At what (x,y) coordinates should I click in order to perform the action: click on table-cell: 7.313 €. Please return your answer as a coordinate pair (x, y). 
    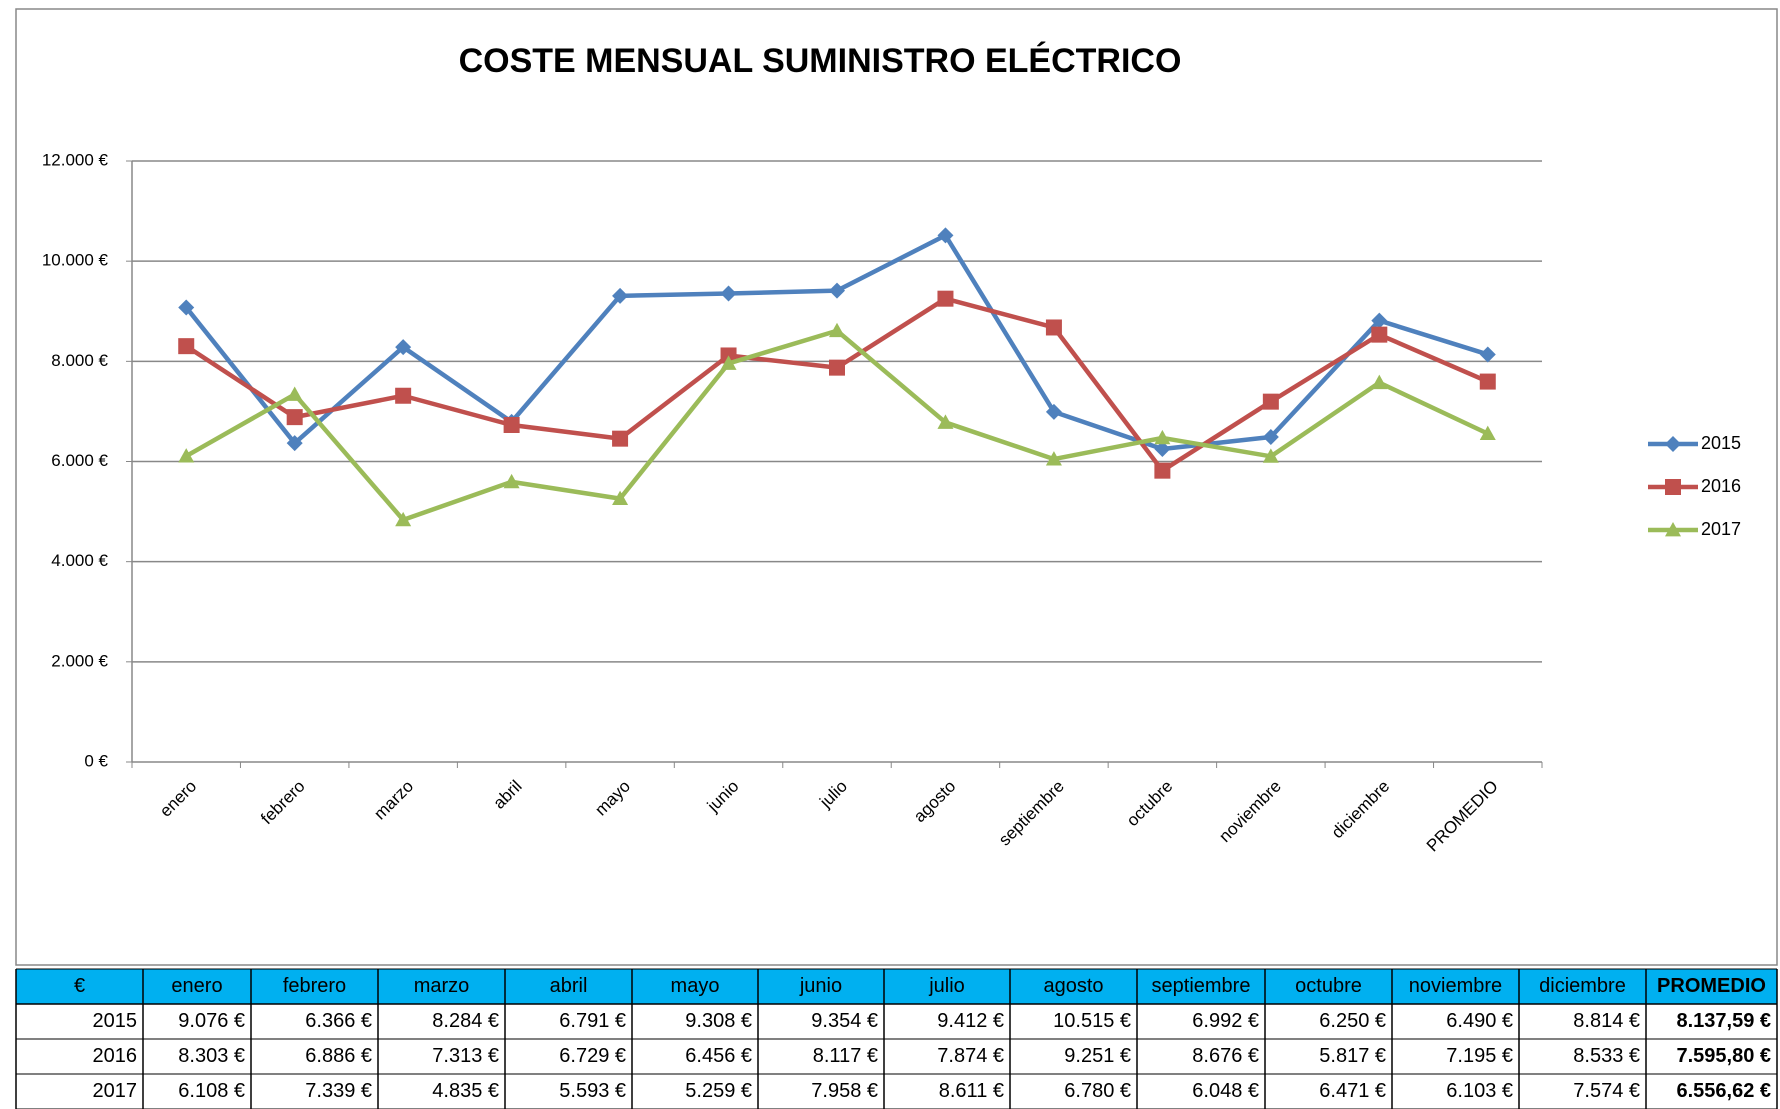
    Looking at the image, I should click on (465, 1056).